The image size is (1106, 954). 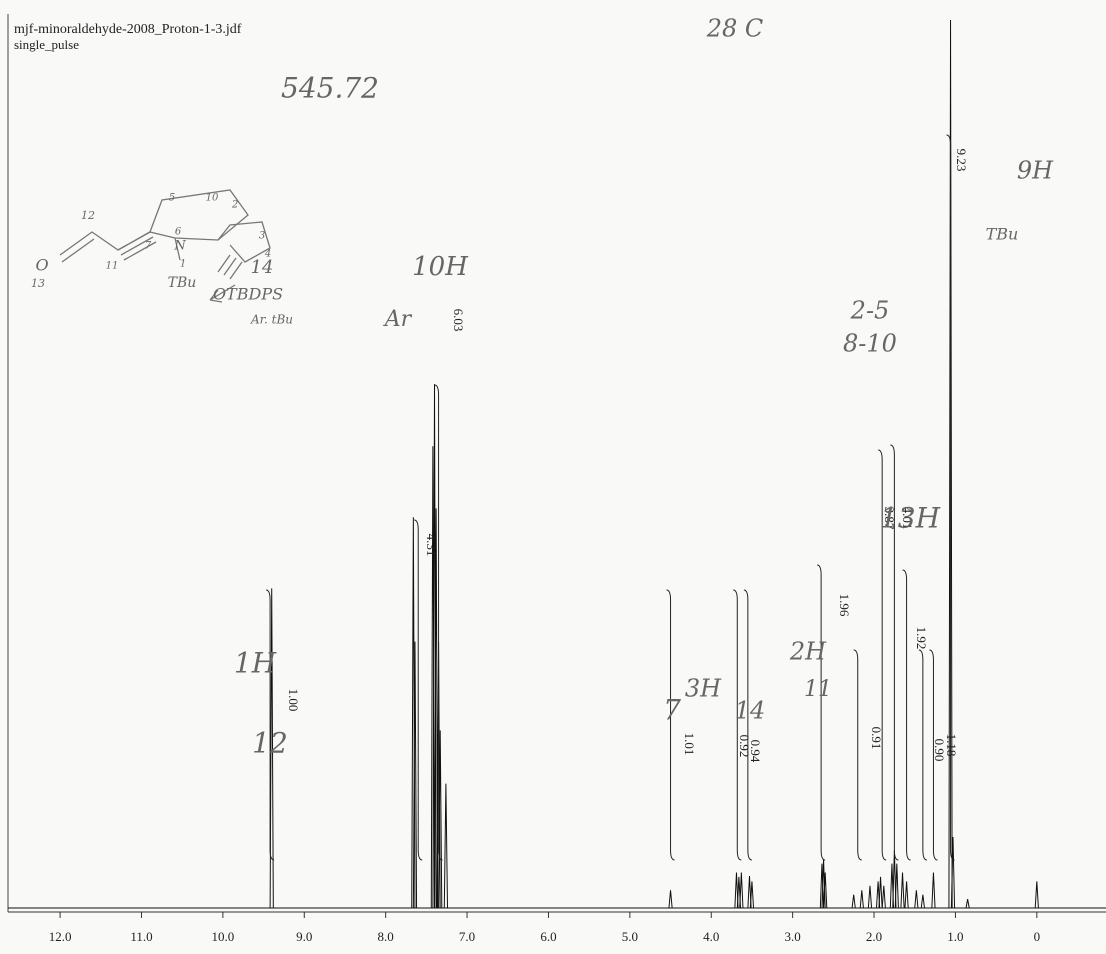 I want to click on chart-title: mjf-minoraldehyde-2008_Proton-1-3.jdf, so click(x=128, y=29).